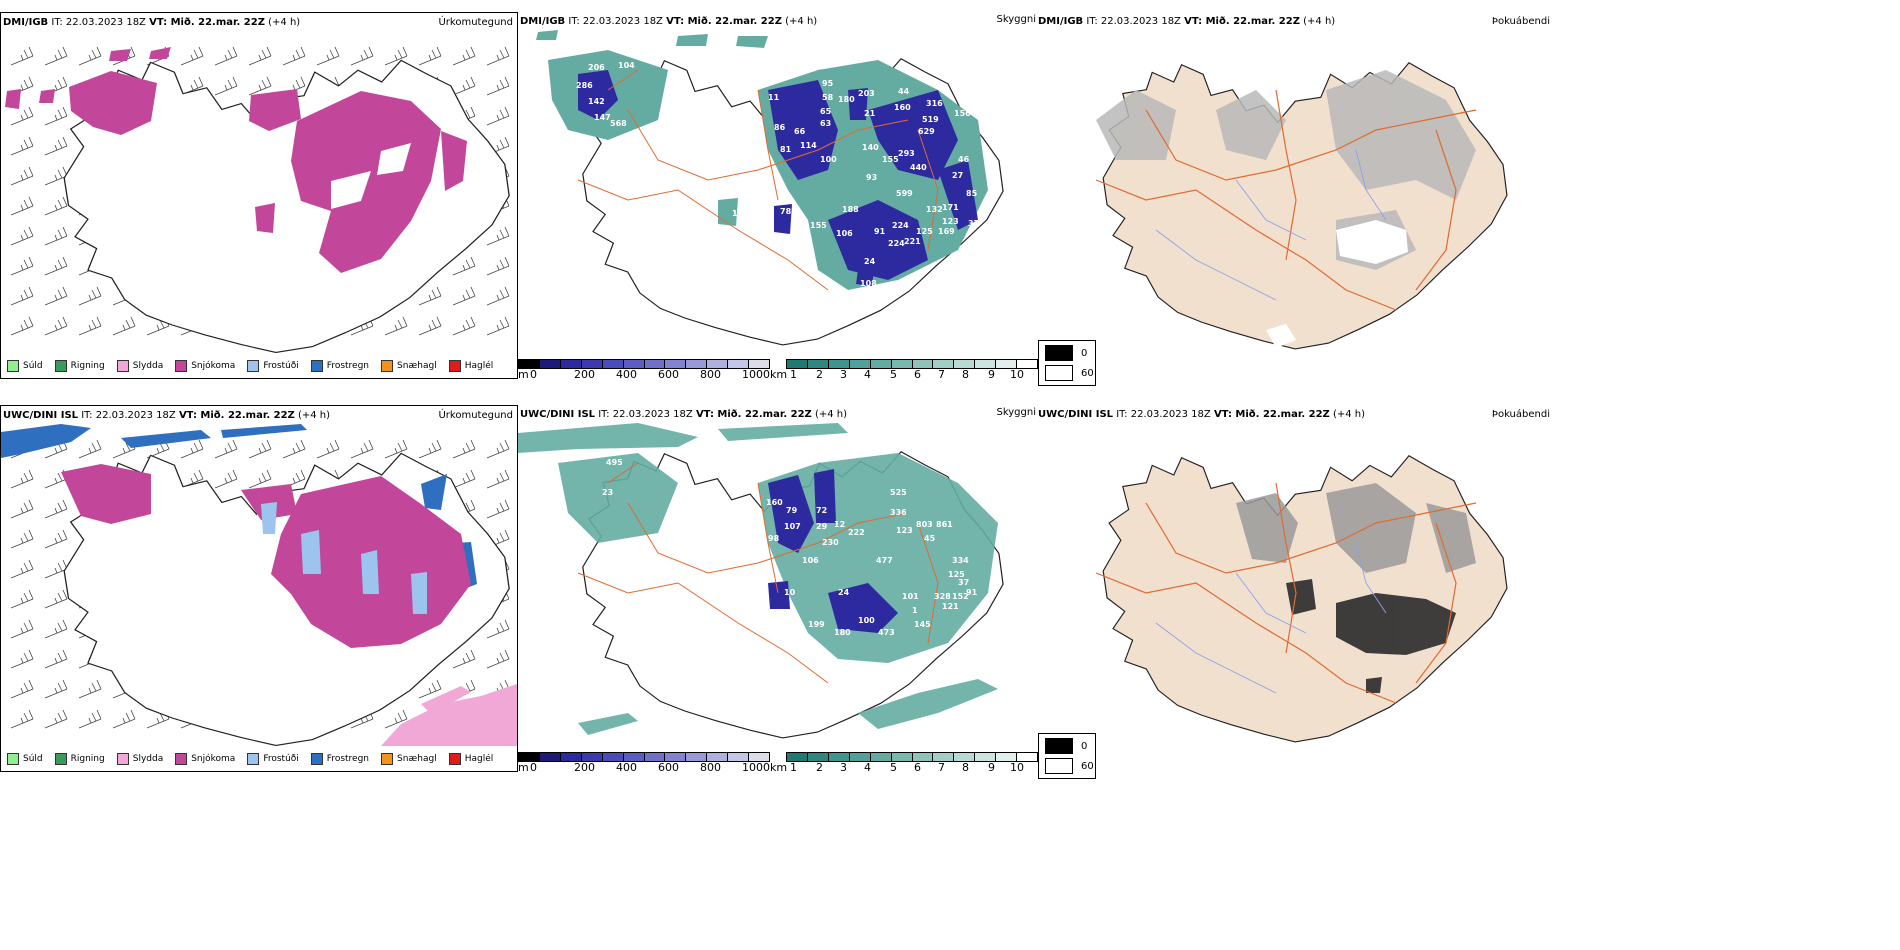 The image size is (1900, 950). What do you see at coordinates (584, 766) in the screenshot?
I see `altitude-tick: 200` at bounding box center [584, 766].